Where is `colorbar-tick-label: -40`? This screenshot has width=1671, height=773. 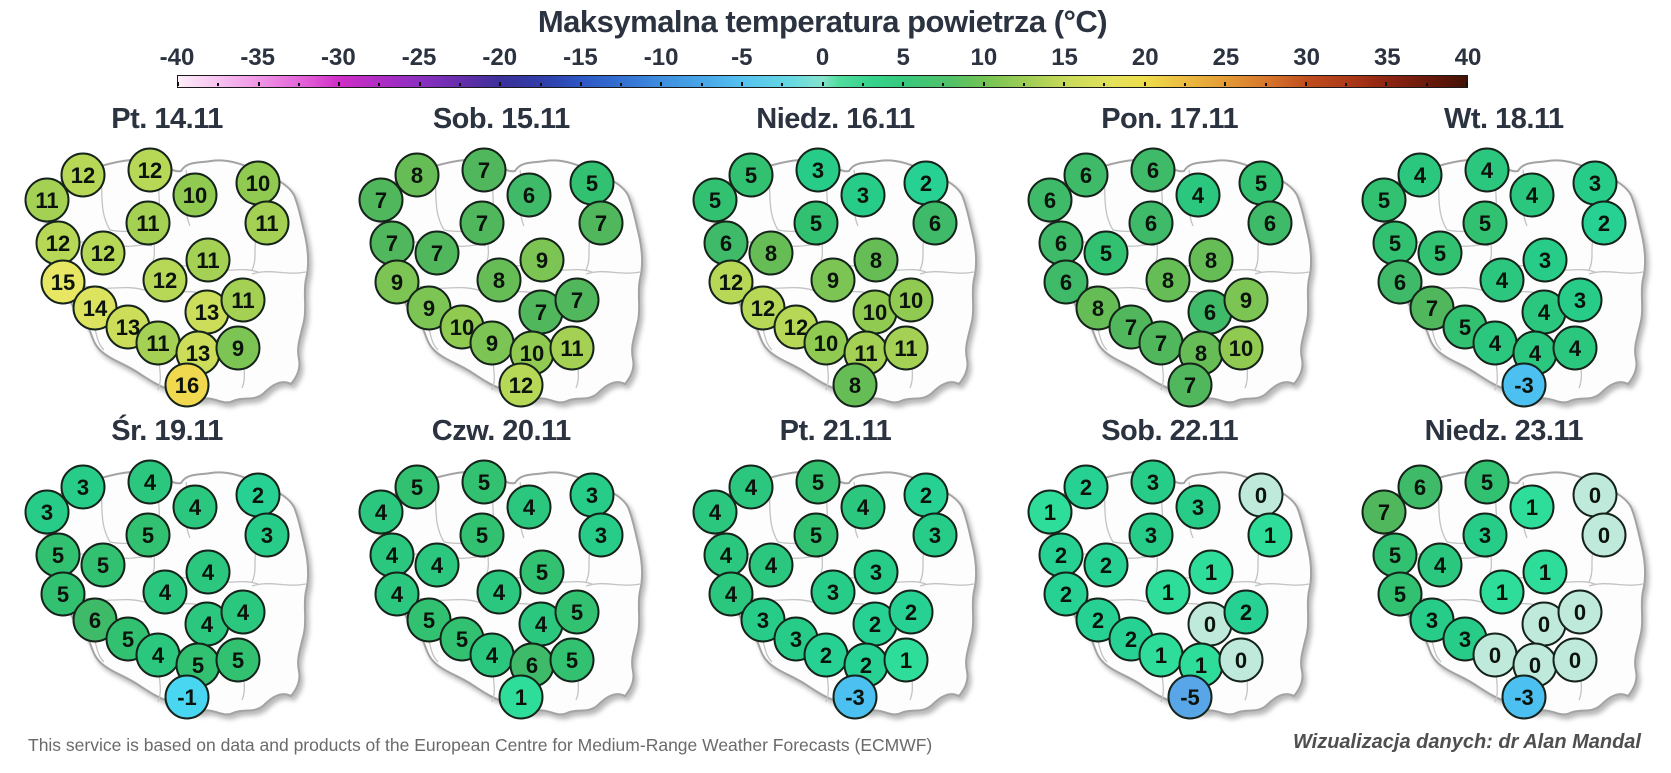
colorbar-tick-label: -40 is located at coordinates (177, 57).